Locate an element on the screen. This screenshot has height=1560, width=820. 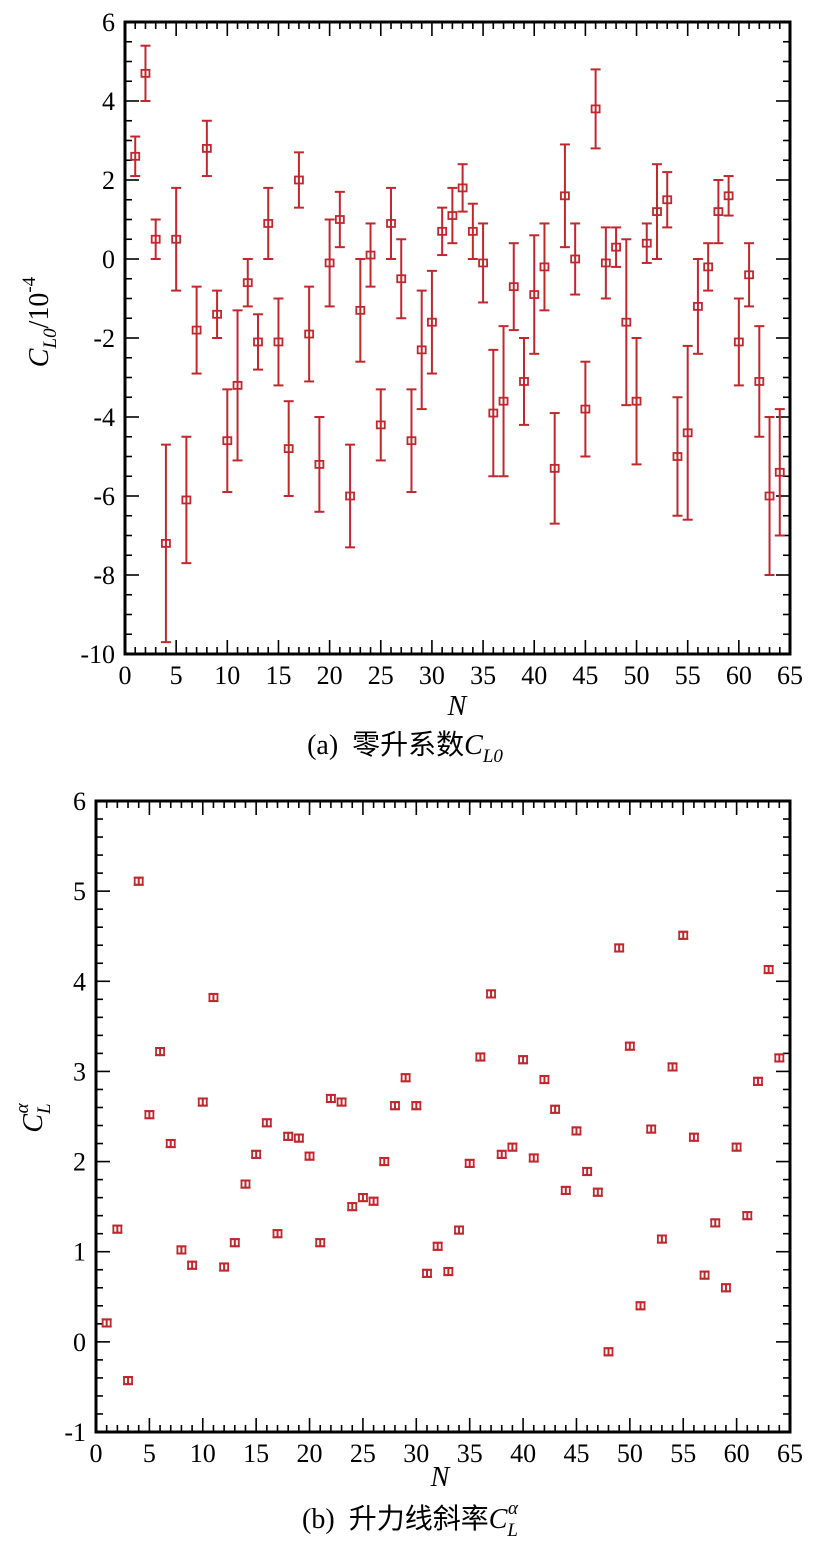
chart-caption: (a) 零升系数CL0 is located at coordinates (405, 748).